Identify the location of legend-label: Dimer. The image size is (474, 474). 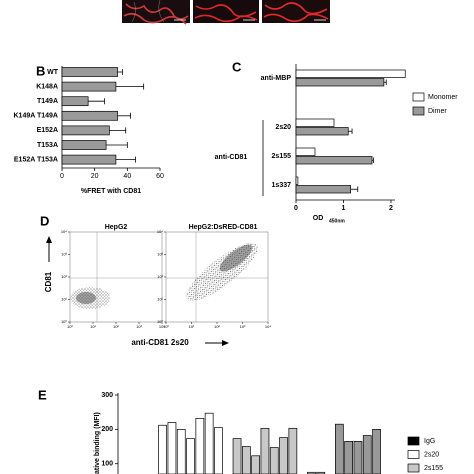
(437, 111).